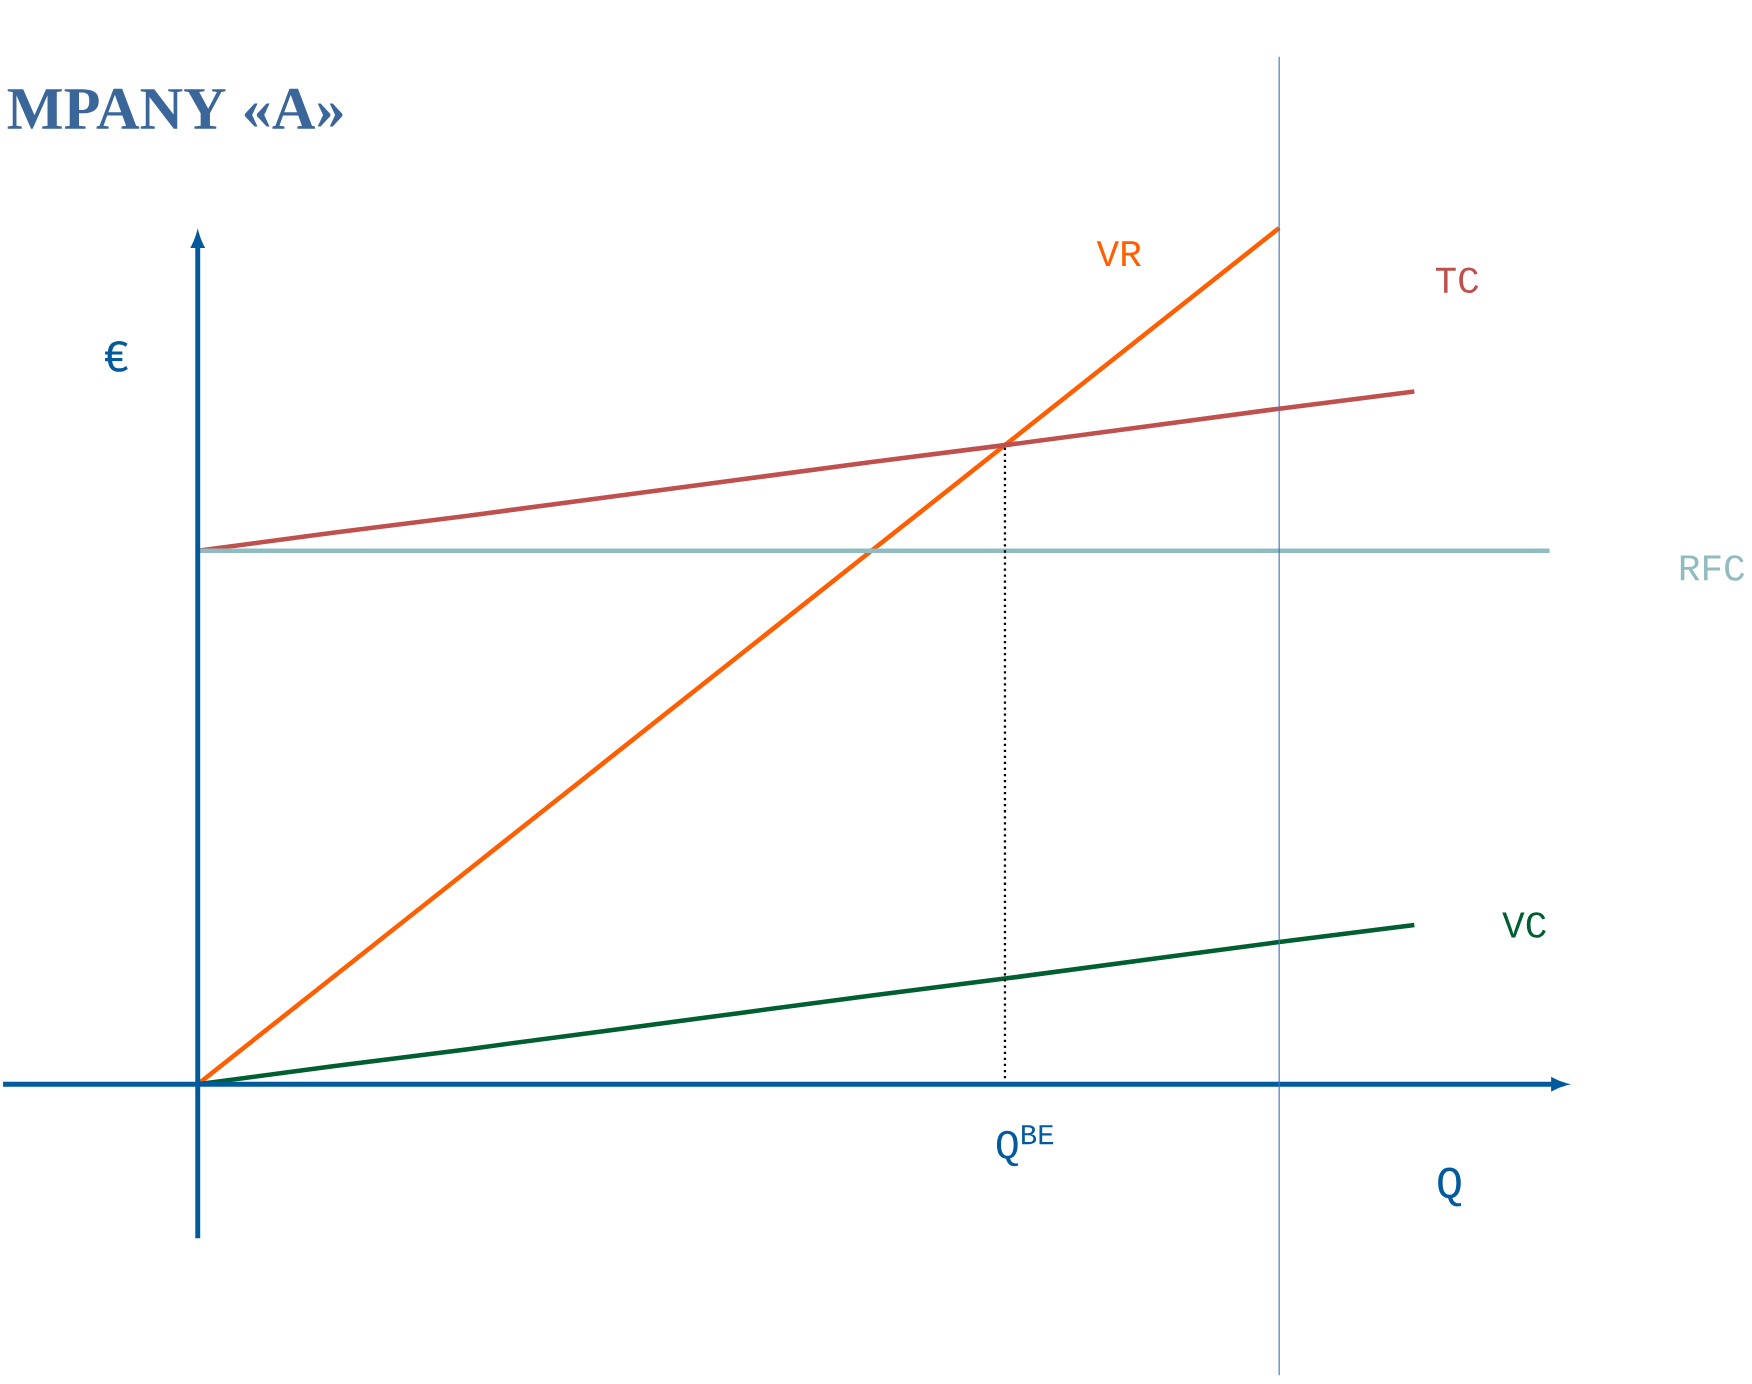 This screenshot has height=1384, width=1752. Describe the element at coordinates (1118, 254) in the screenshot. I see `series-label: VR` at that location.